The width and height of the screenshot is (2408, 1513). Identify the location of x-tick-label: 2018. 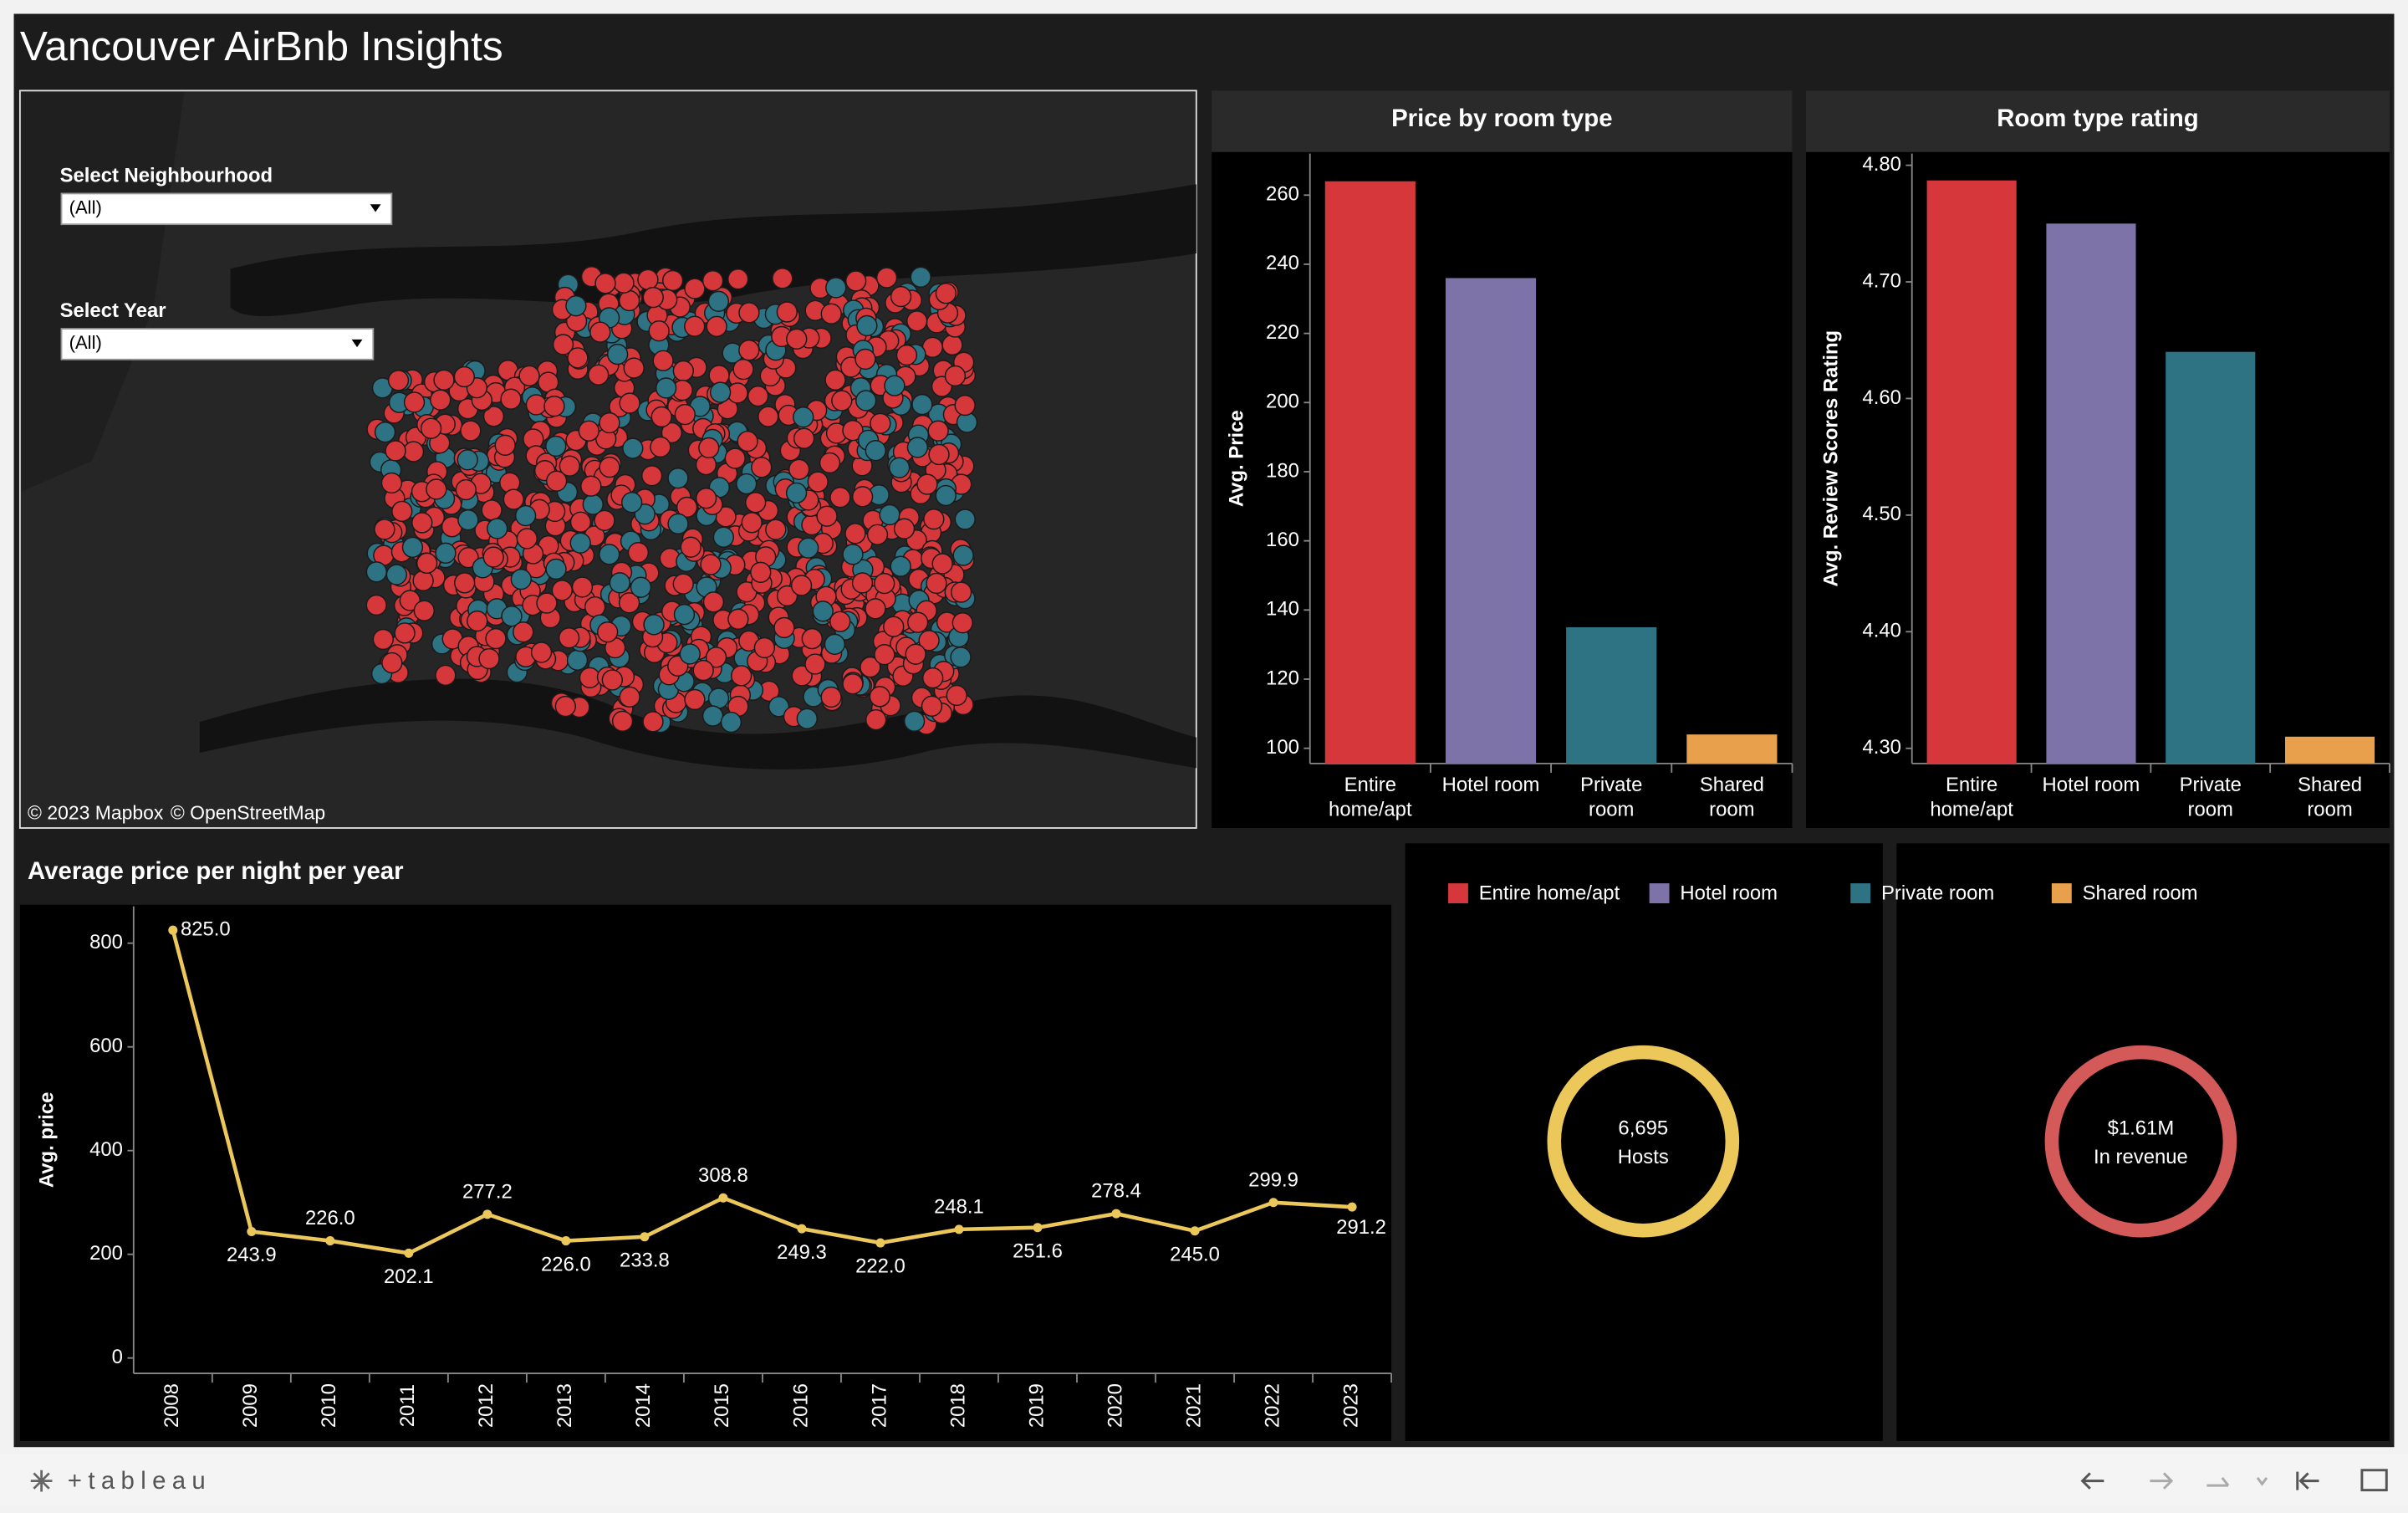
(957, 1405).